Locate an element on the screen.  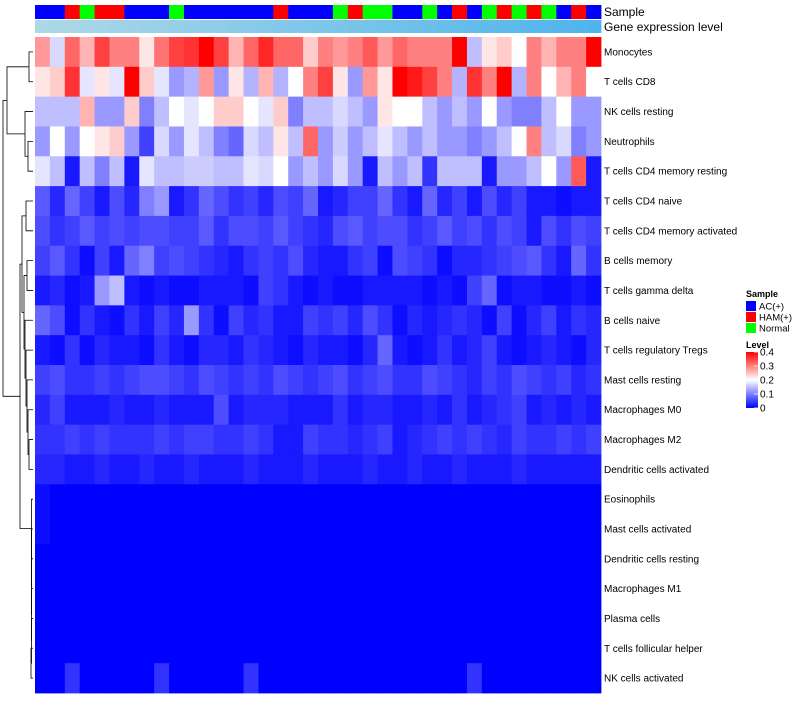
legend-level-ticks: 0.4 0.3 0.2 0.1 0 is located at coordinates (764, 381).